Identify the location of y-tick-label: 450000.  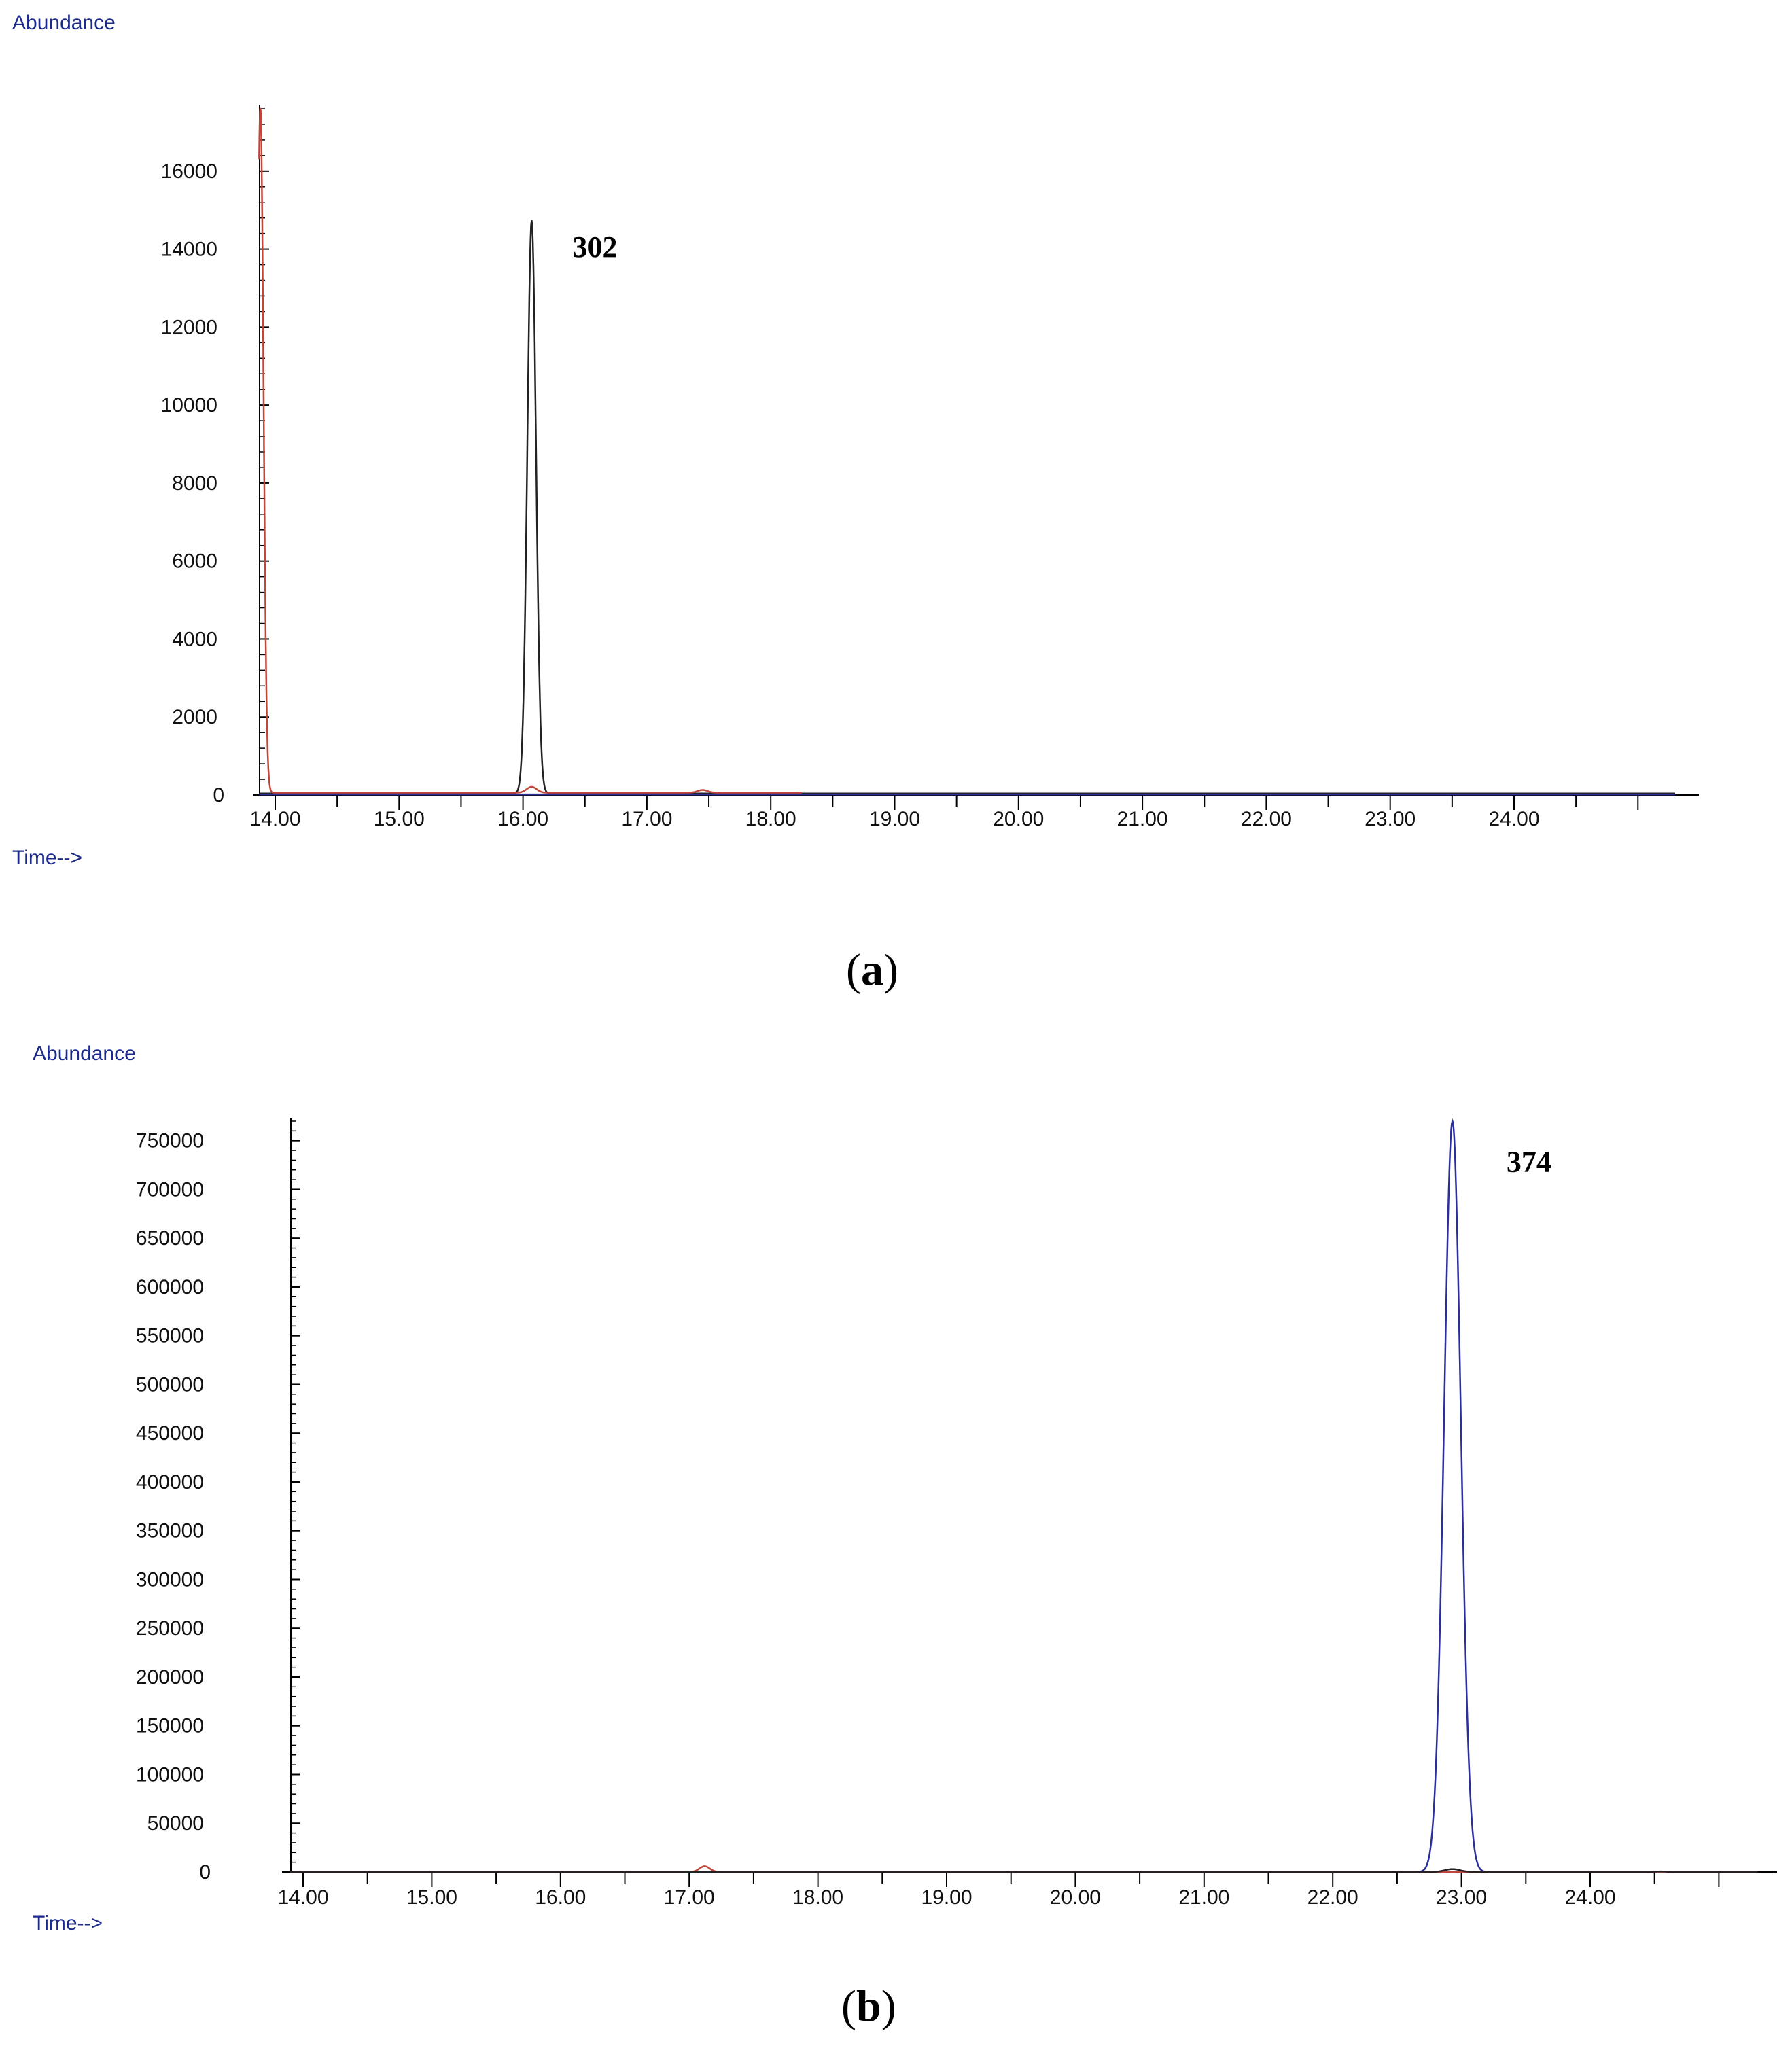
(170, 1433).